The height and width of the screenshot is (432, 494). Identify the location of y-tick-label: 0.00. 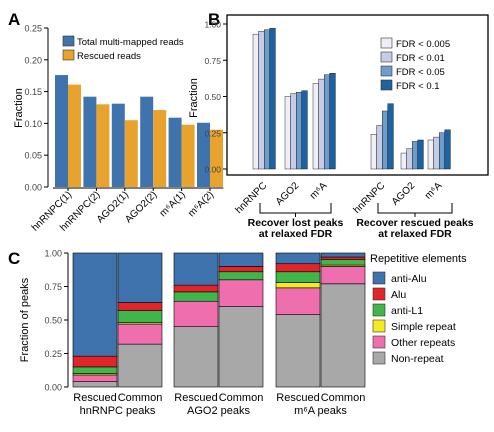
(212, 170).